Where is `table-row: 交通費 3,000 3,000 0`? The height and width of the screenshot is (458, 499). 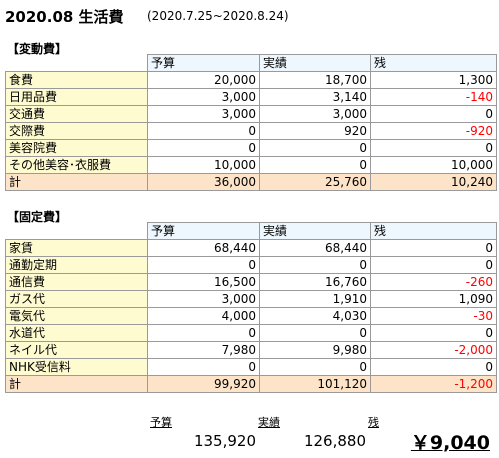
table-row: 交通費 3,000 3,000 0 is located at coordinates (251, 114).